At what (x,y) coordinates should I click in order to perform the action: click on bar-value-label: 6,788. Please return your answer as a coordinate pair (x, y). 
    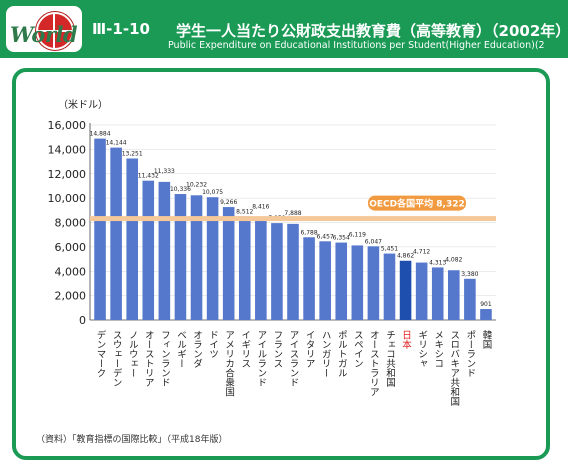
    Looking at the image, I should click on (308, 232).